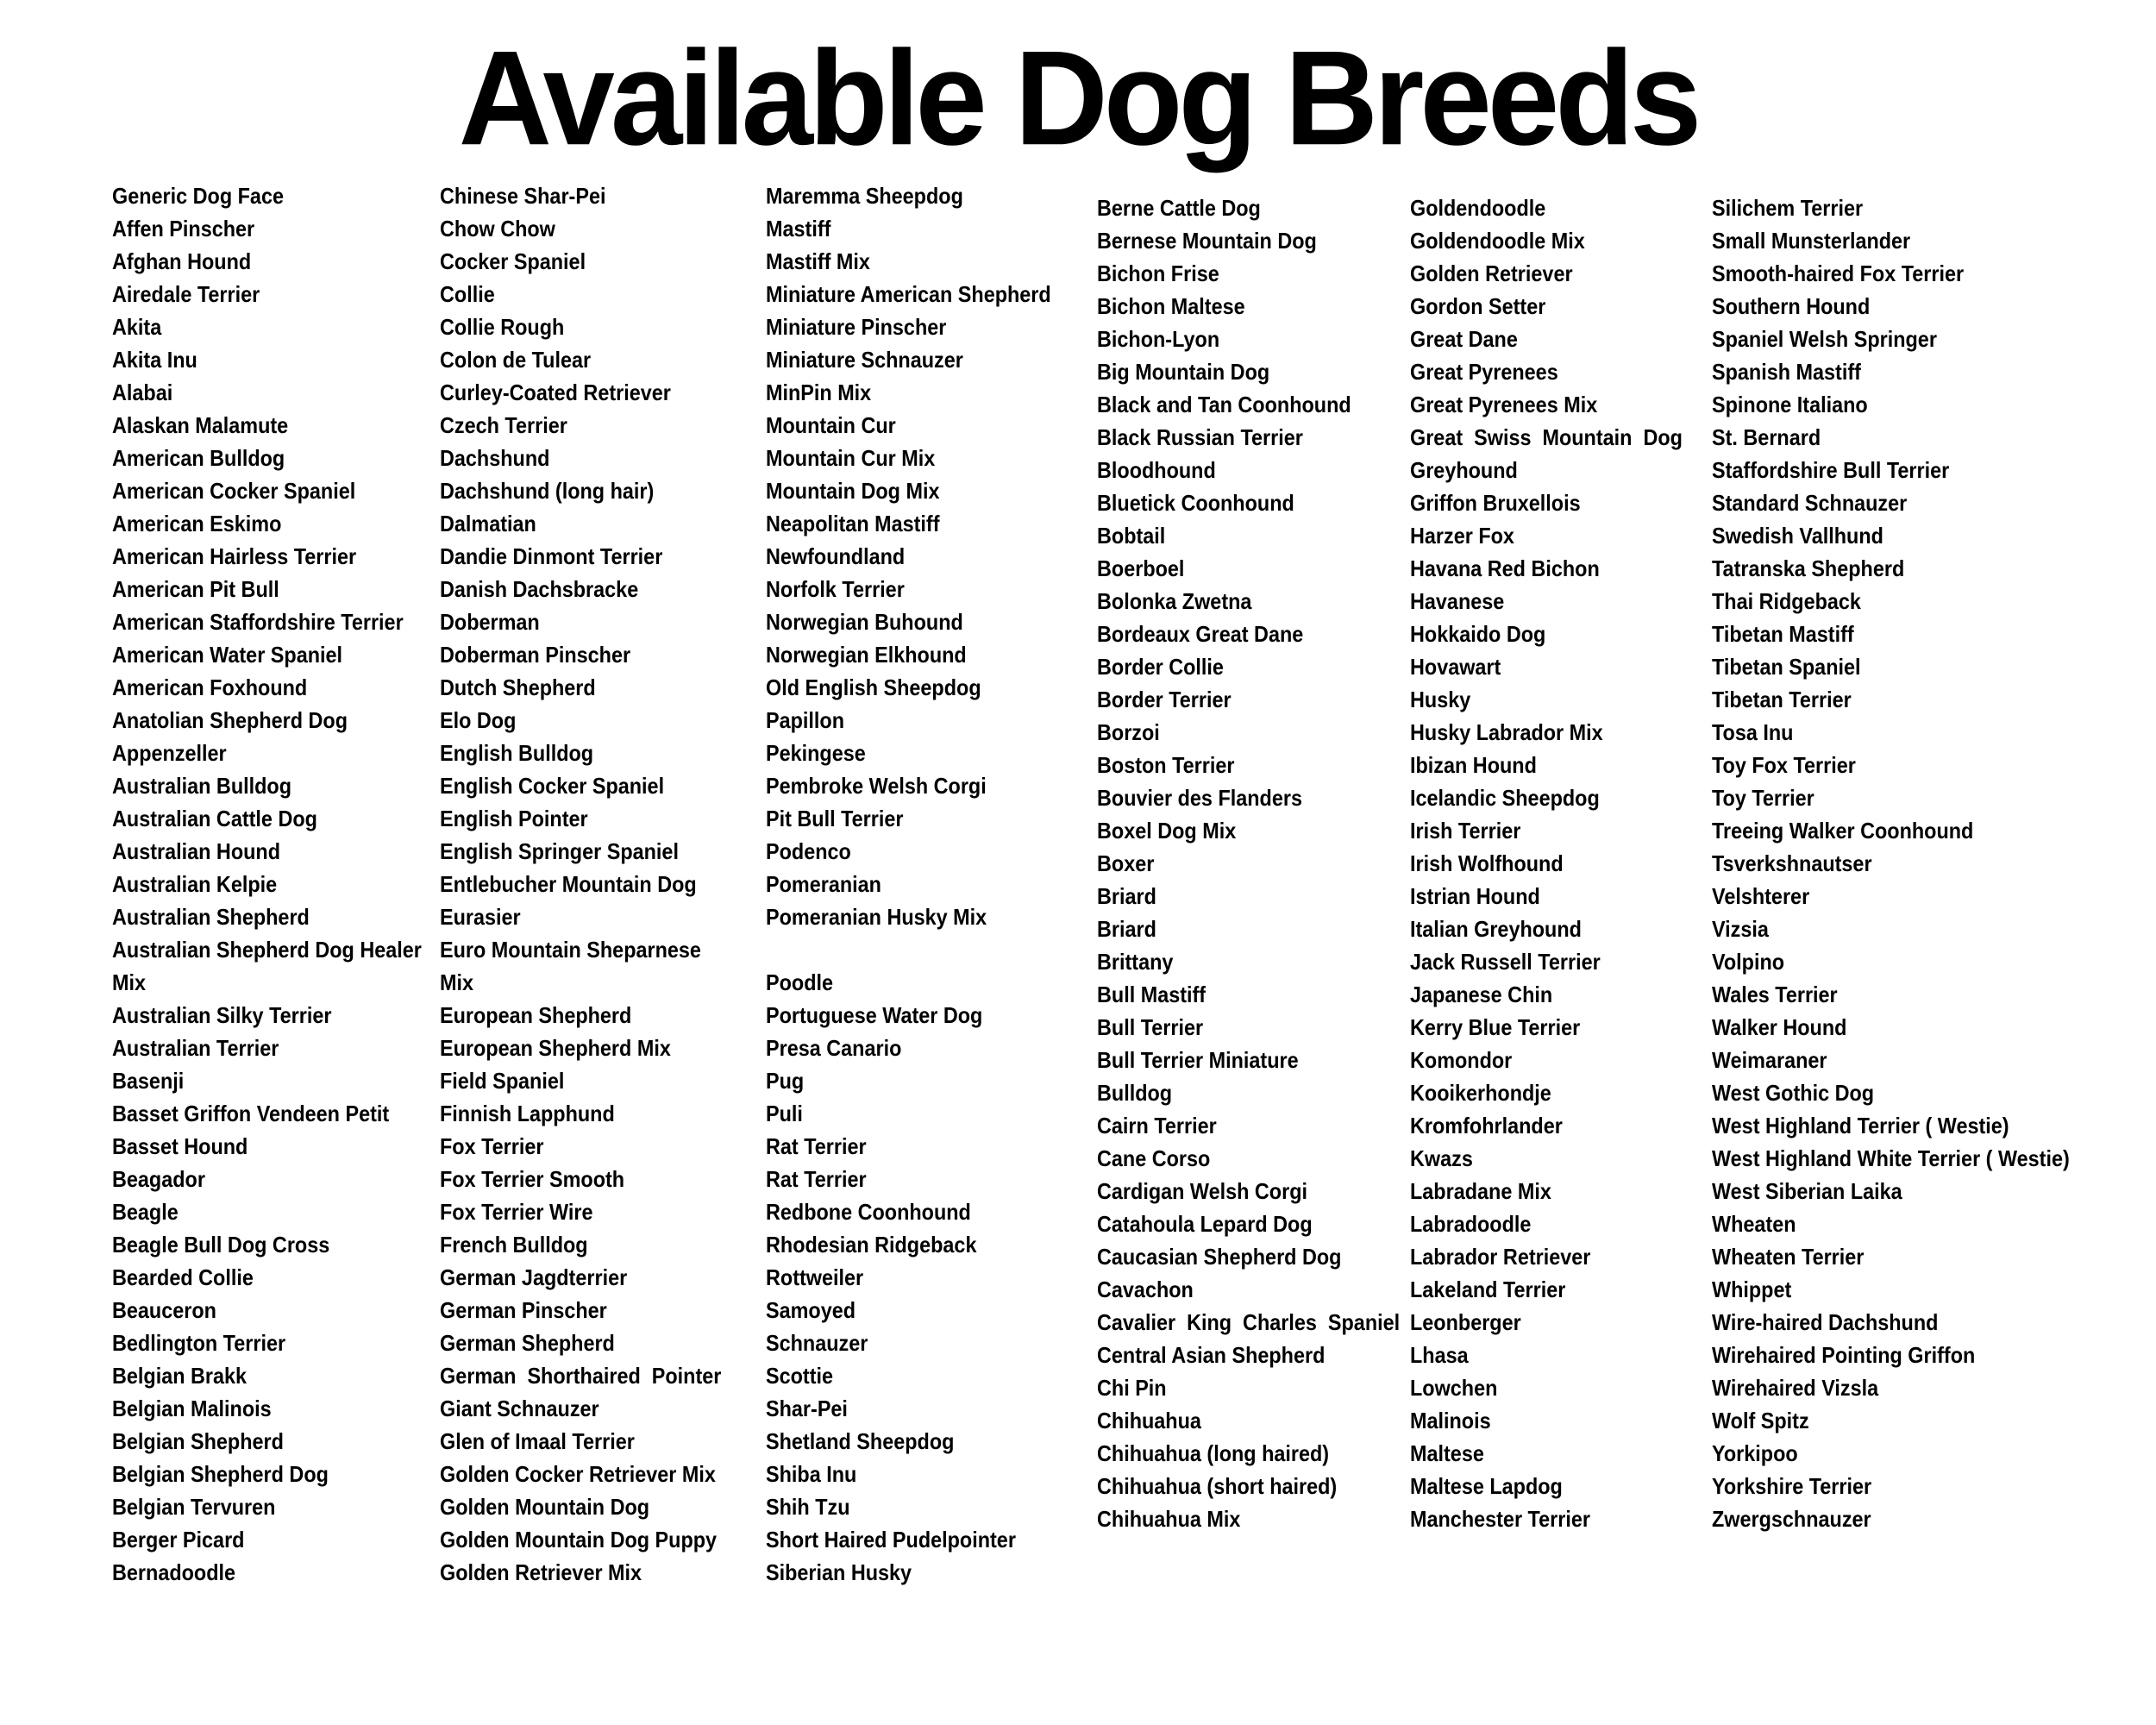  What do you see at coordinates (516, 1212) in the screenshot?
I see `breed-item: Fox Terrier Wire` at bounding box center [516, 1212].